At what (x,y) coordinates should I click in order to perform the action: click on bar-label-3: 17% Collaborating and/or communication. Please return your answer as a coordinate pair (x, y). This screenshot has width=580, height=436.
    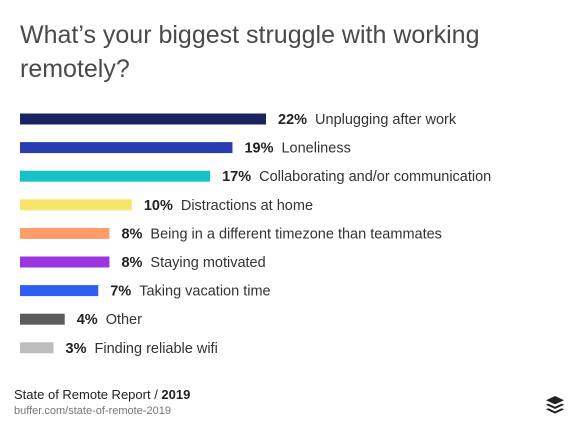
    Looking at the image, I should click on (356, 177).